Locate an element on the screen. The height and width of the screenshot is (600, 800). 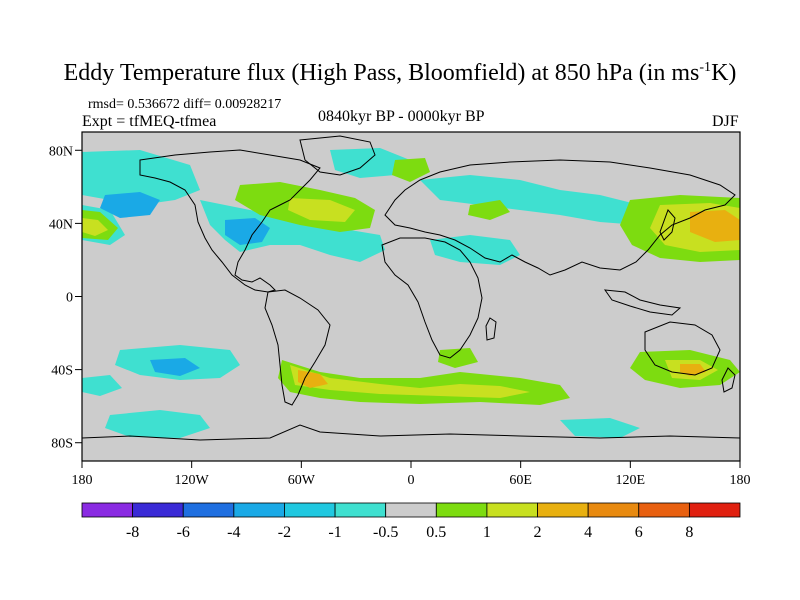
colorbar-label: 2 is located at coordinates (538, 532).